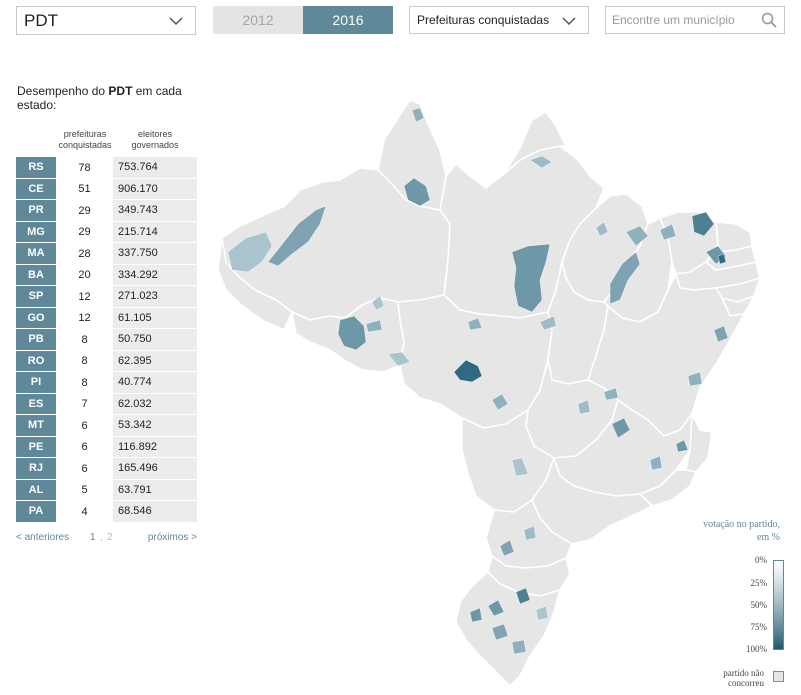  Describe the element at coordinates (258, 20) in the screenshot. I see `tab-year-2012: 2012` at that location.